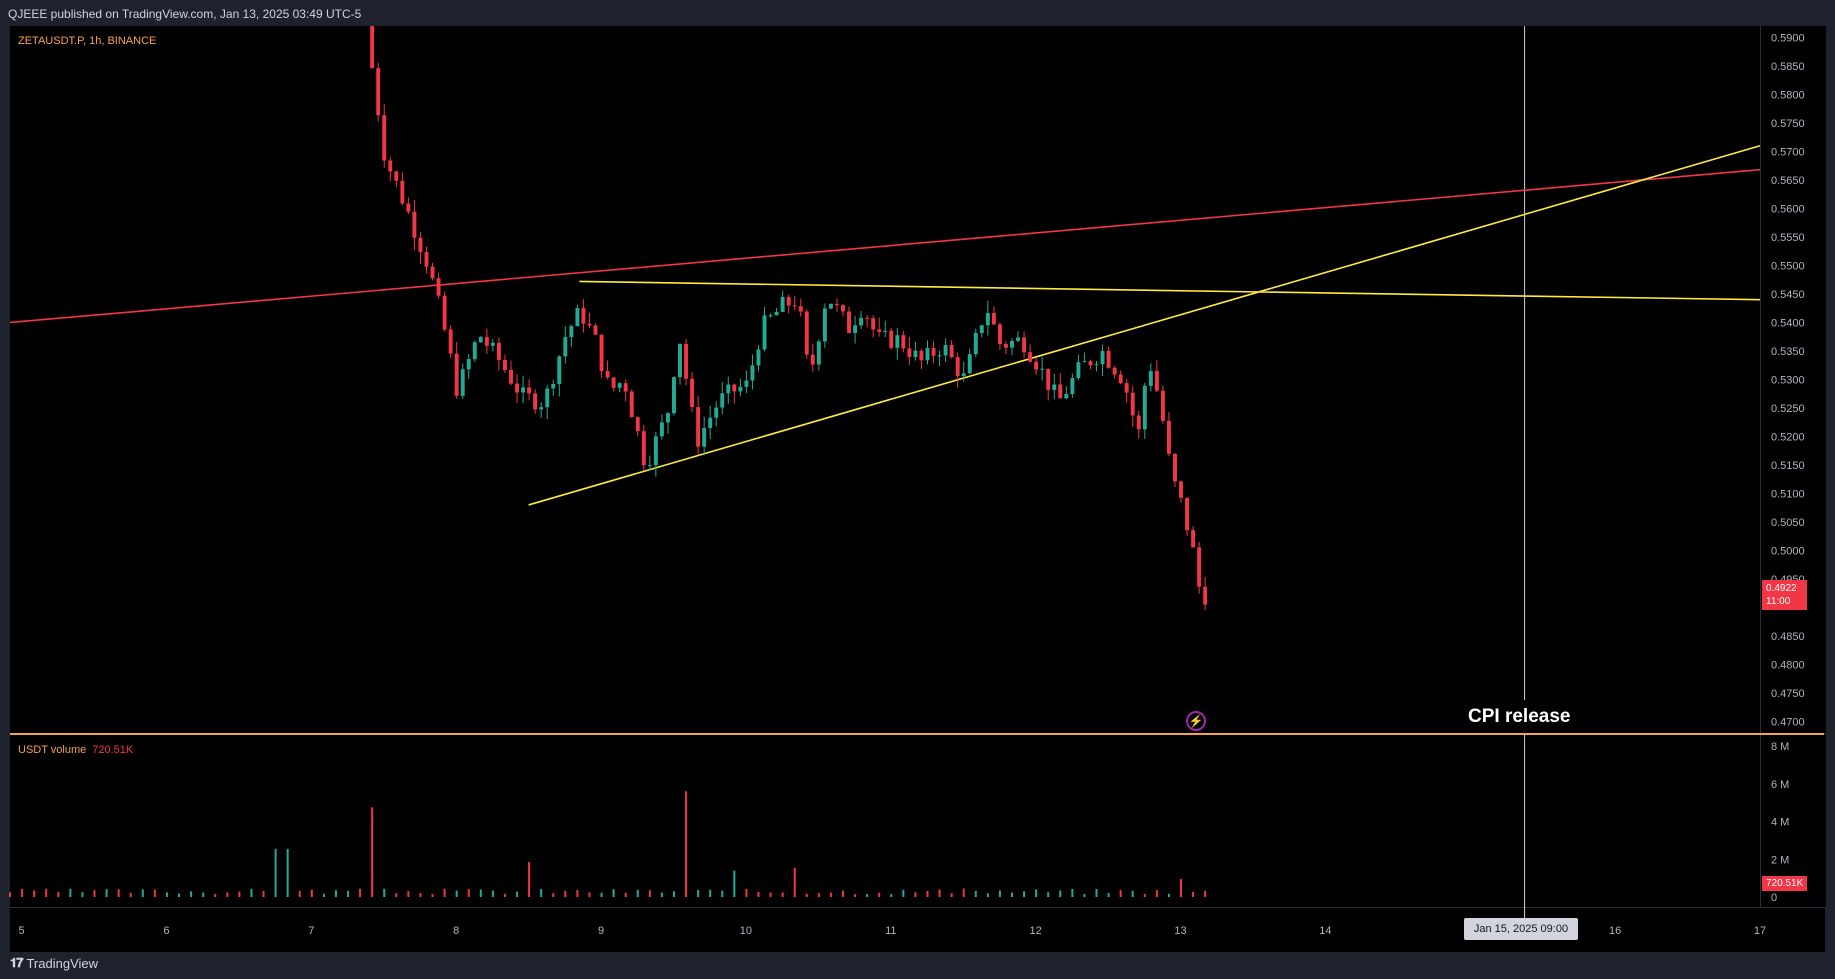  Describe the element at coordinates (1788, 495) in the screenshot. I see `price-tick-label: 0.5100` at that location.